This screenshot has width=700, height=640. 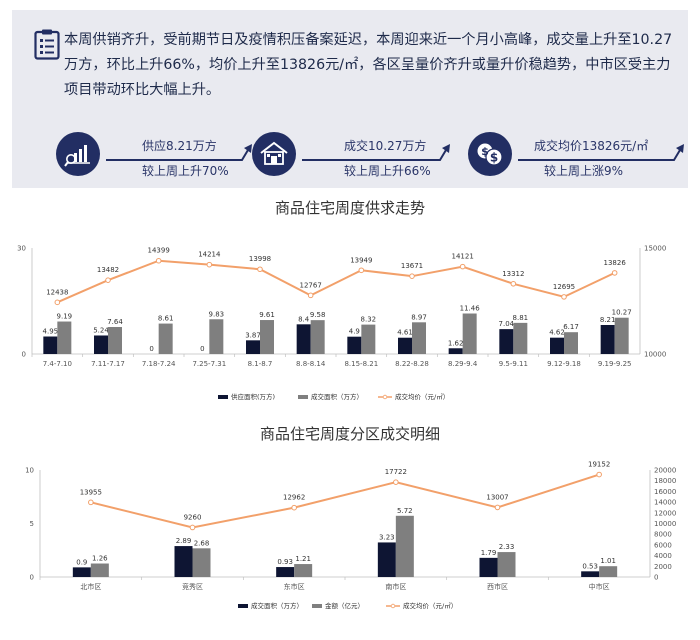 What do you see at coordinates (497, 497) in the screenshot?
I see `c2-price-label: 13007` at bounding box center [497, 497].